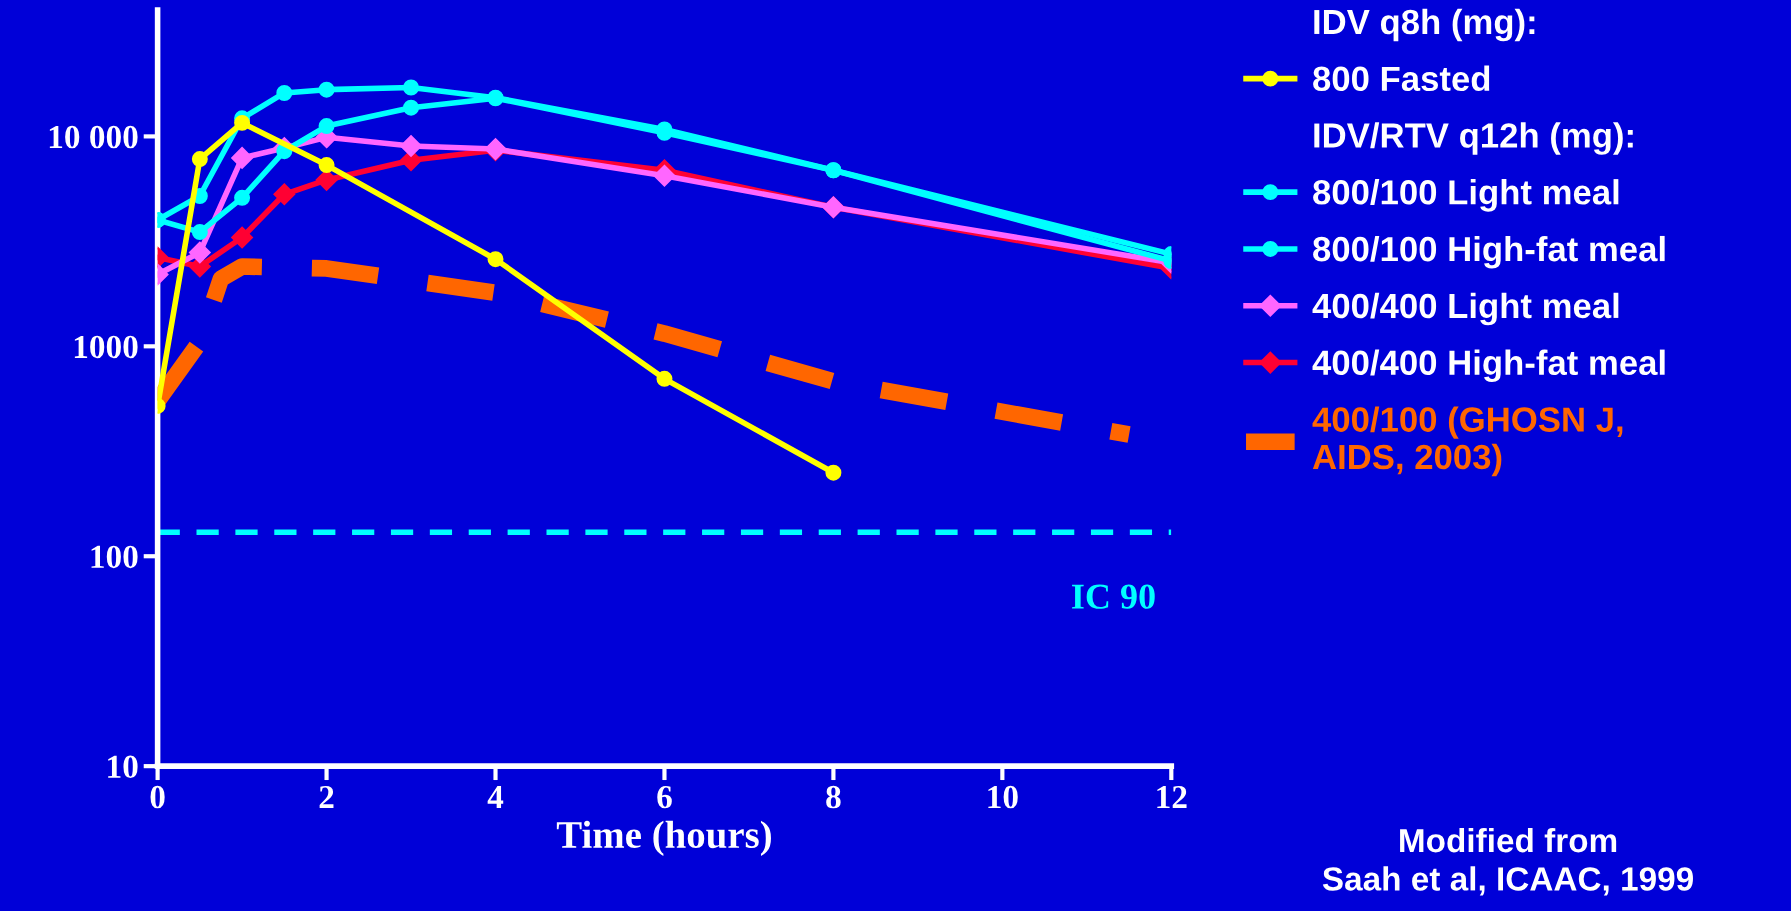  What do you see at coordinates (1172, 797) in the screenshot?
I see `x-tick-label: 12` at bounding box center [1172, 797].